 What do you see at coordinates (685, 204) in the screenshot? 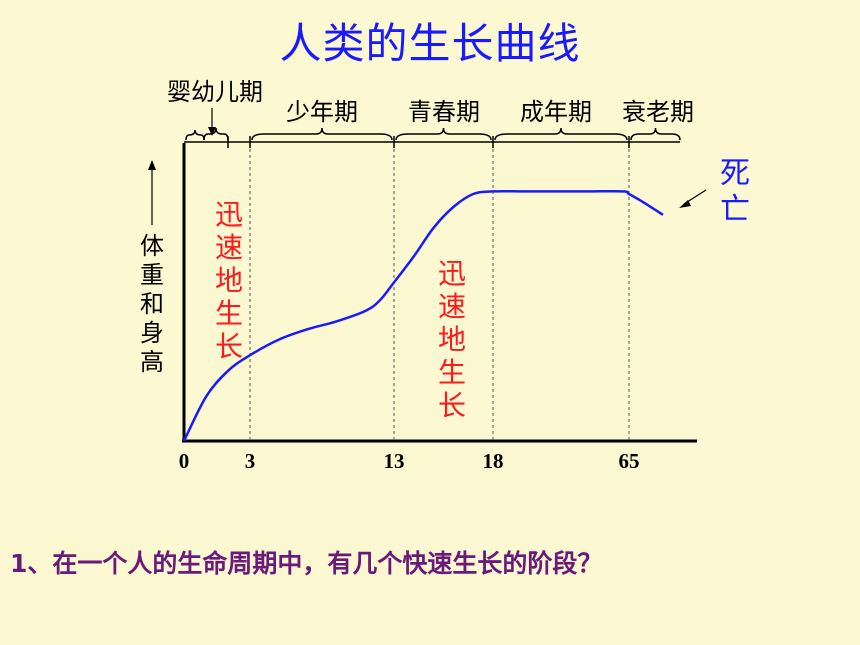
I see `death-pointer-head` at bounding box center [685, 204].